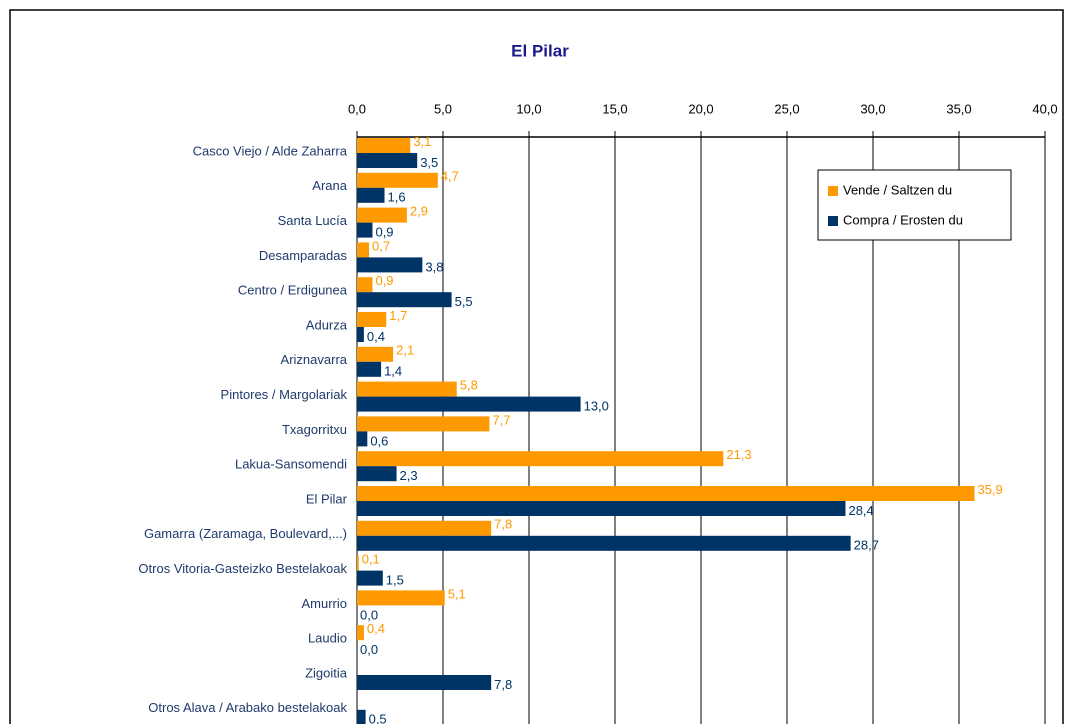 This screenshot has width=1073, height=724. Describe the element at coordinates (914, 205) in the screenshot. I see `legend-box` at that location.